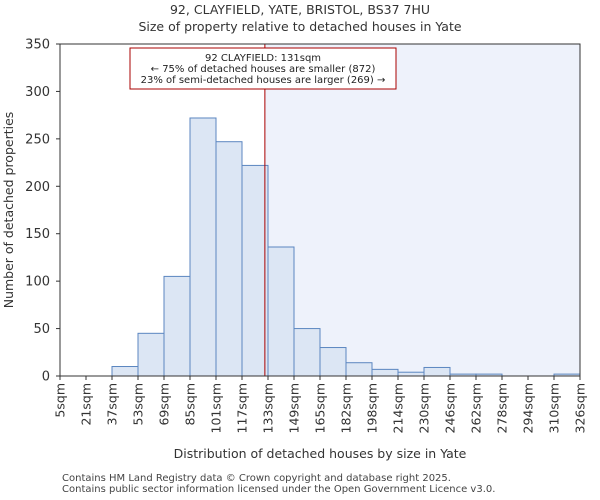 The width and height of the screenshot is (600, 500). What do you see at coordinates (203, 247) in the screenshot?
I see `bar-85sqm` at bounding box center [203, 247].